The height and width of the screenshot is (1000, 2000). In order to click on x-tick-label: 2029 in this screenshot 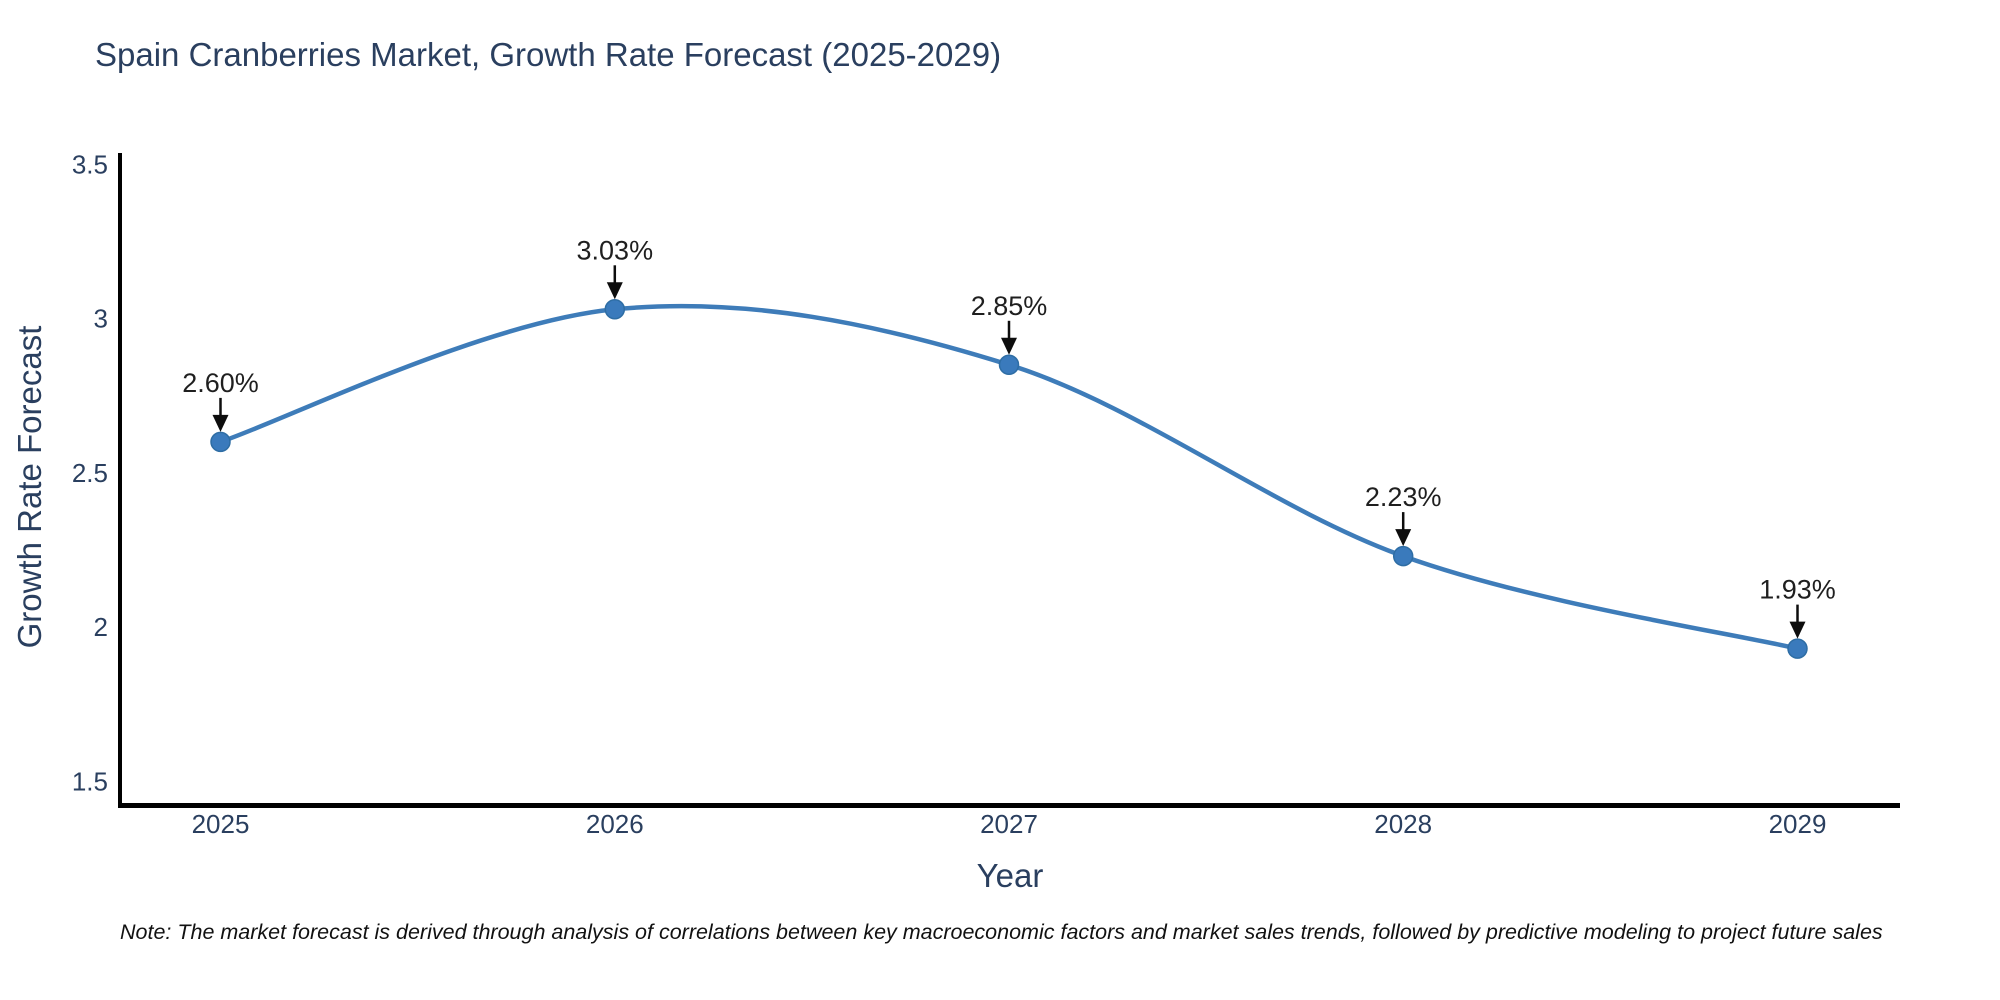, I will do `click(1798, 824)`.